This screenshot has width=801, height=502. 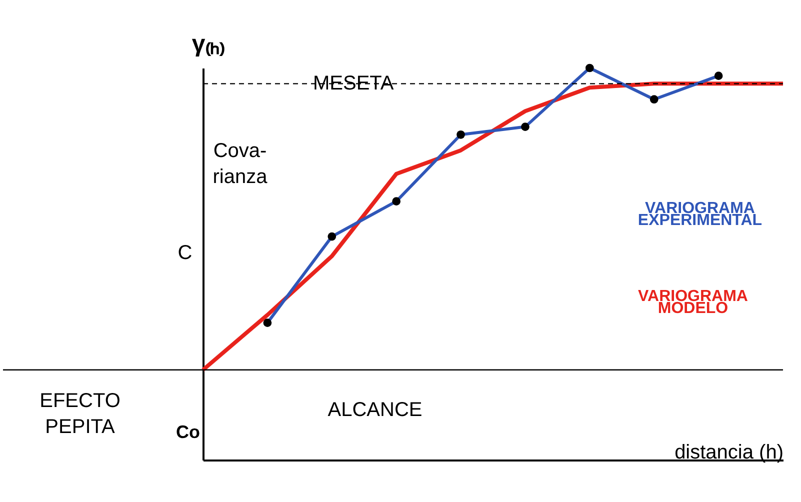 I want to click on text: EFECTO PEPITA, so click(x=80, y=414).